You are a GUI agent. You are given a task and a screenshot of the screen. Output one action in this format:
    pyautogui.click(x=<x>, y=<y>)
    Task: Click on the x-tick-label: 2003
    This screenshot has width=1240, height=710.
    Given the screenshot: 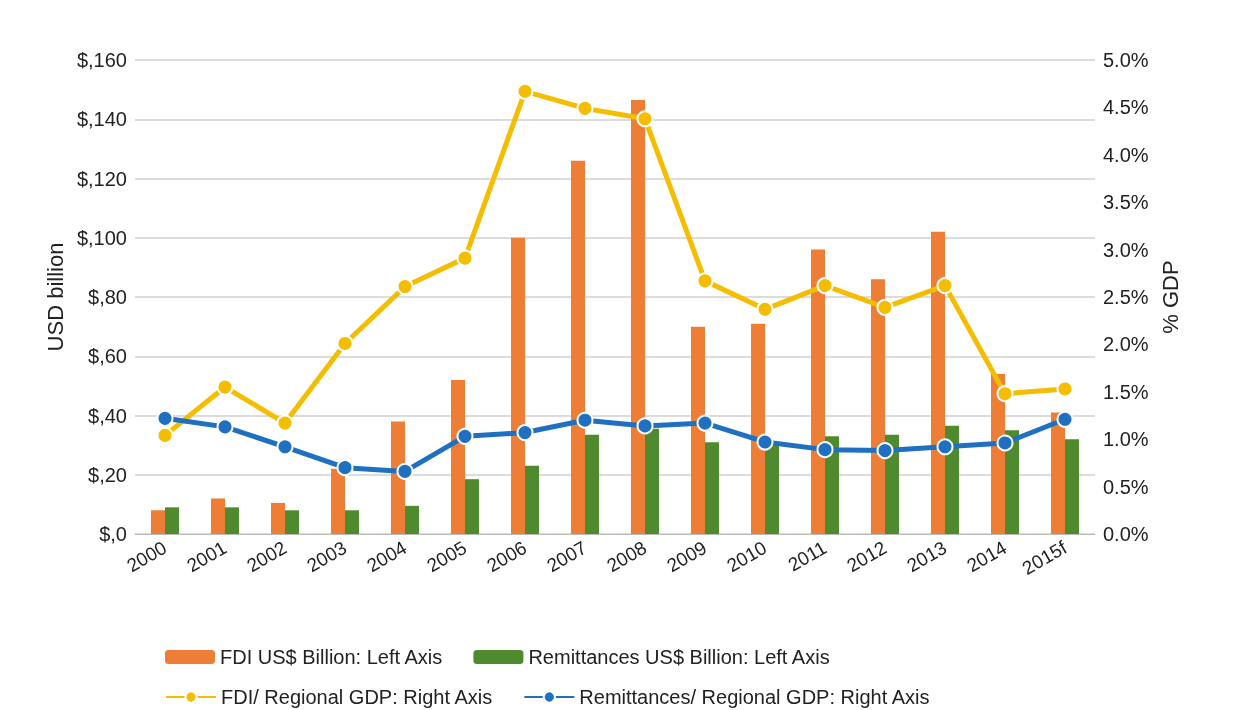 What is the action you would take?
    pyautogui.click(x=327, y=556)
    